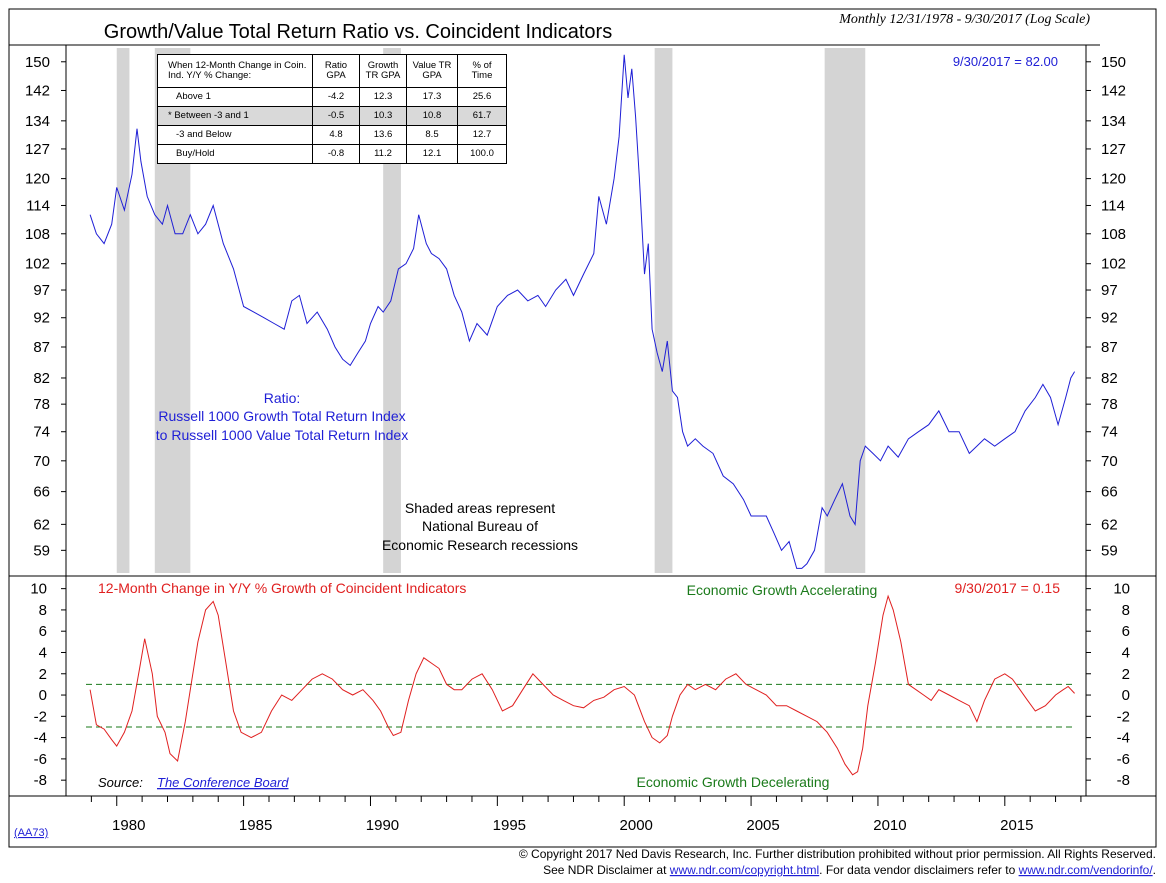 This screenshot has height=883, width=1166. Describe the element at coordinates (41, 404) in the screenshot. I see `y-tick-label: 78` at that location.